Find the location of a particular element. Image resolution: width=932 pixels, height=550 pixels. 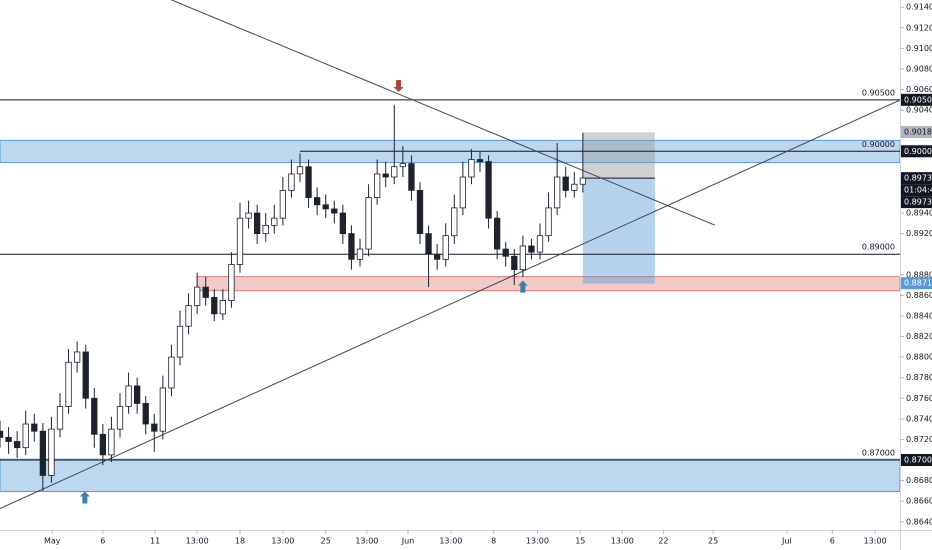

x-tick-label: 8 is located at coordinates (493, 541).